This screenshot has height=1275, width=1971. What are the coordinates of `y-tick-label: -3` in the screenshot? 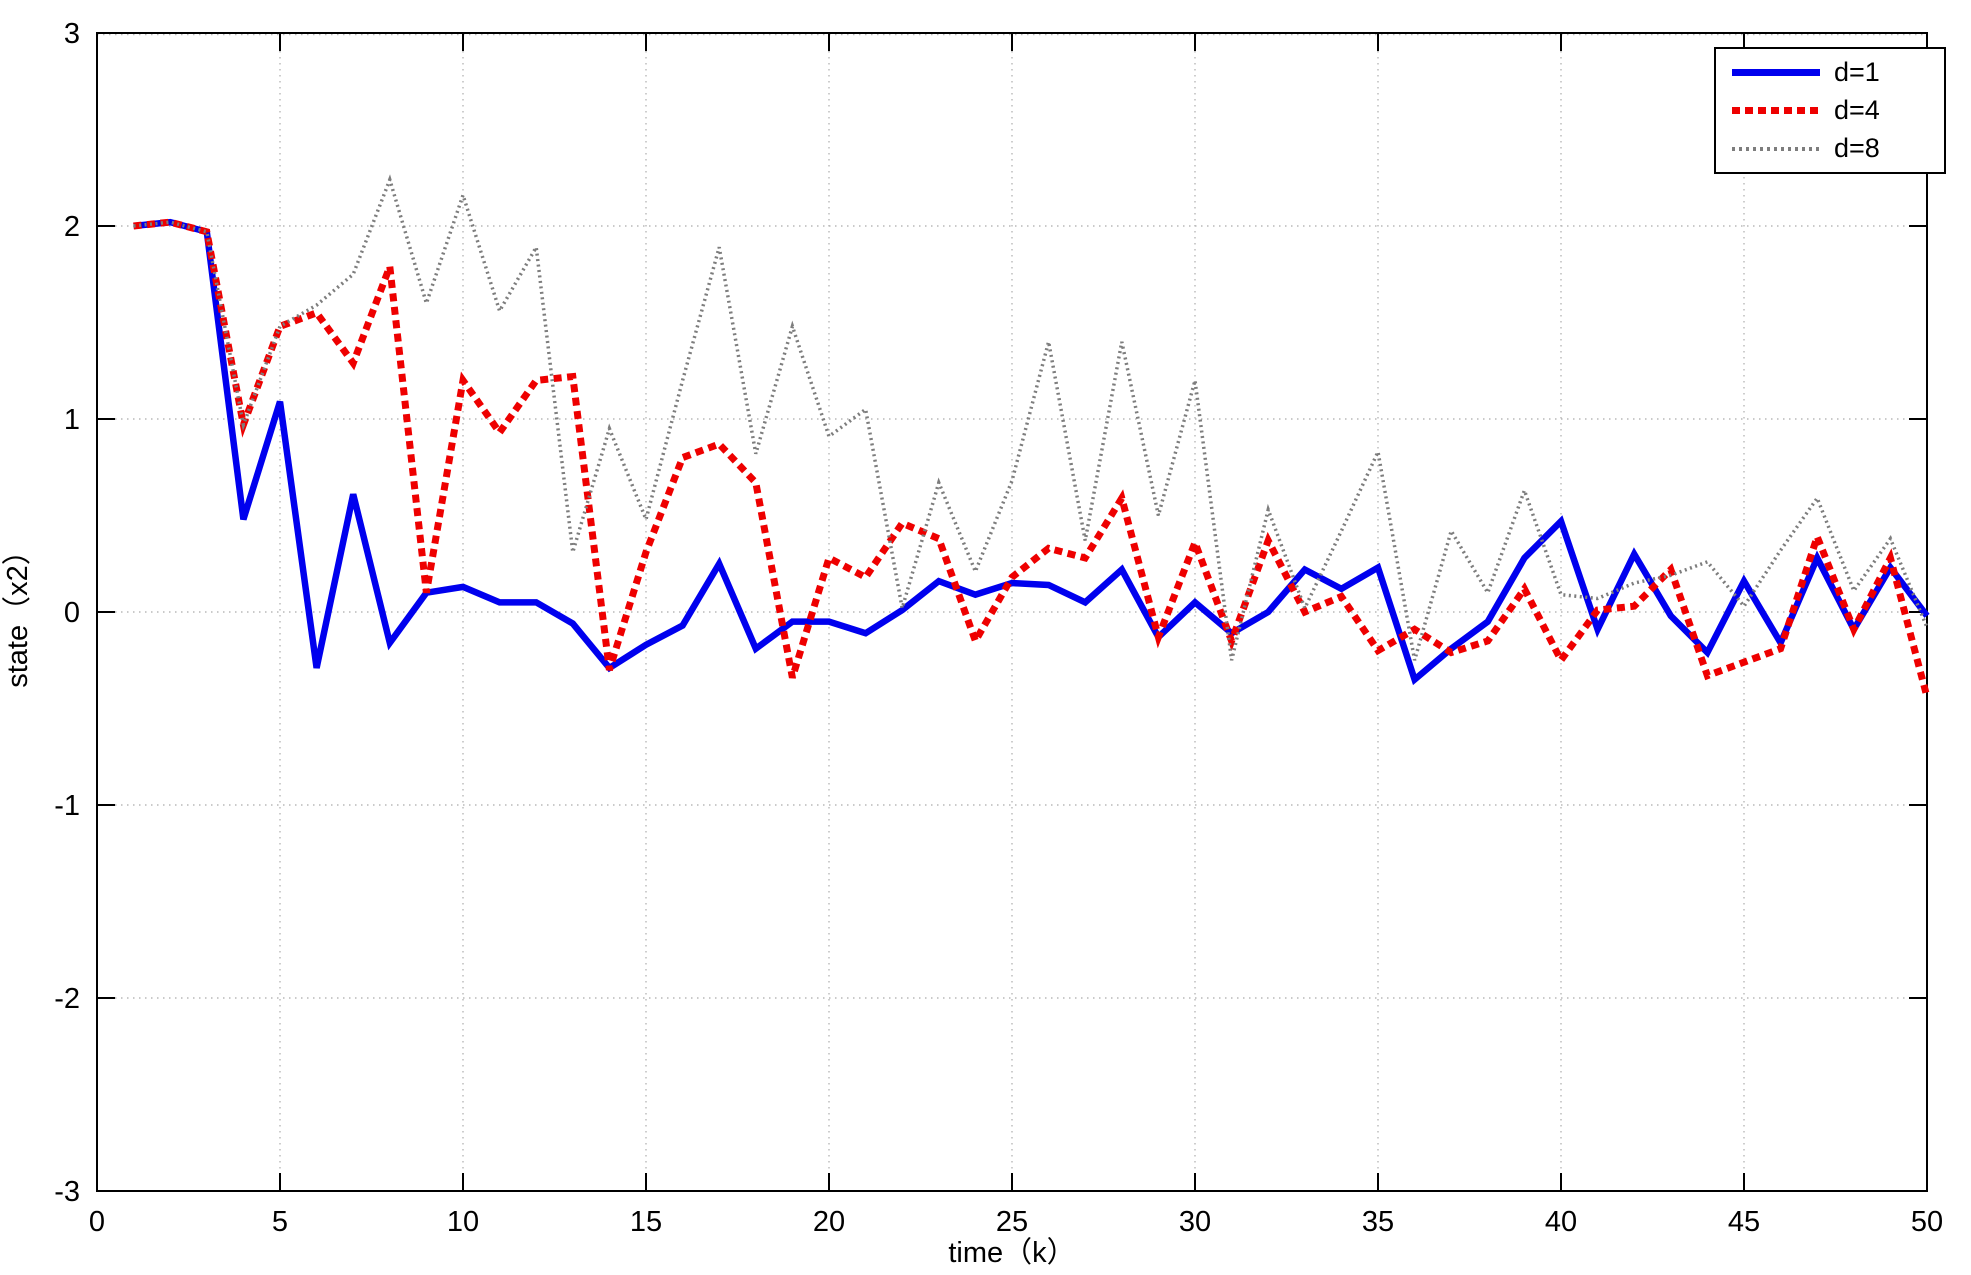 It's located at (67, 1192).